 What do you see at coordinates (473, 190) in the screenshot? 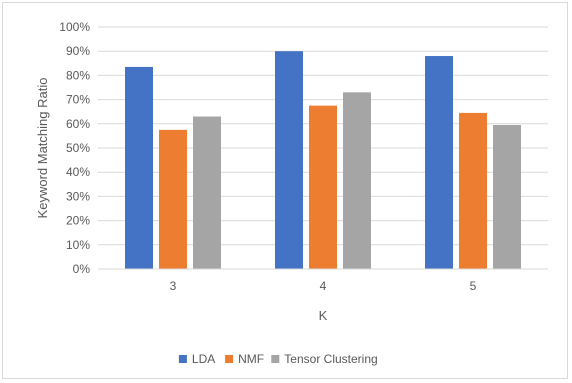
I see `bar-nmf-k5` at bounding box center [473, 190].